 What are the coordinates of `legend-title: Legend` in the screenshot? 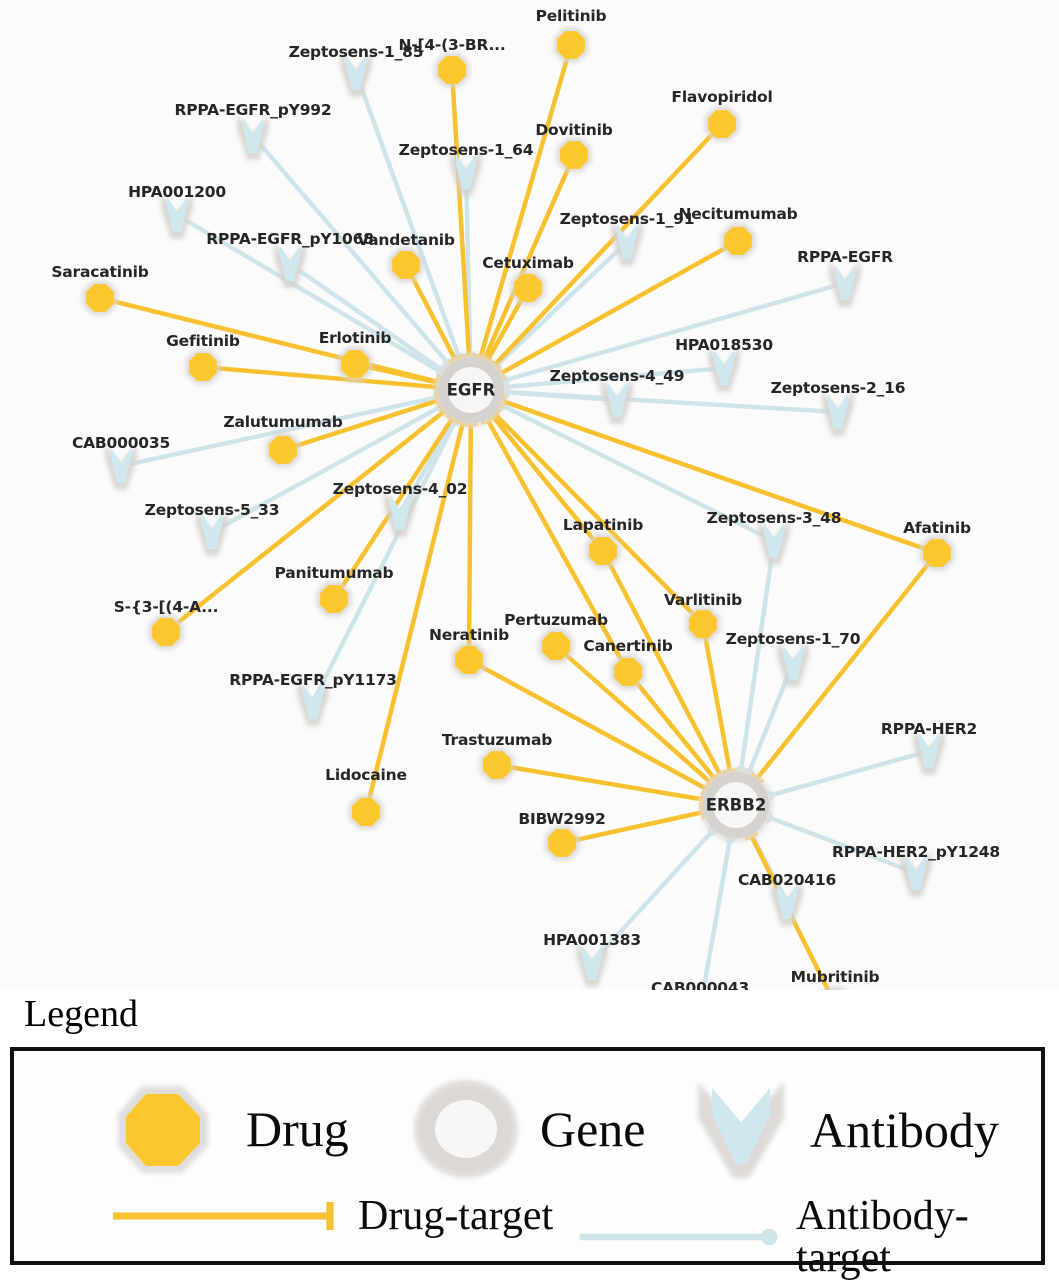 It's located at (81, 1014).